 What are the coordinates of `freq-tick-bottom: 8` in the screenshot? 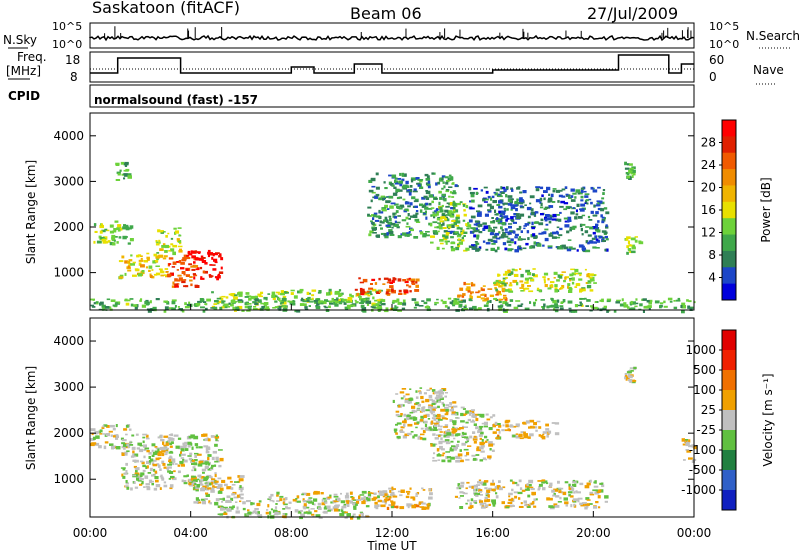 It's located at (74, 77).